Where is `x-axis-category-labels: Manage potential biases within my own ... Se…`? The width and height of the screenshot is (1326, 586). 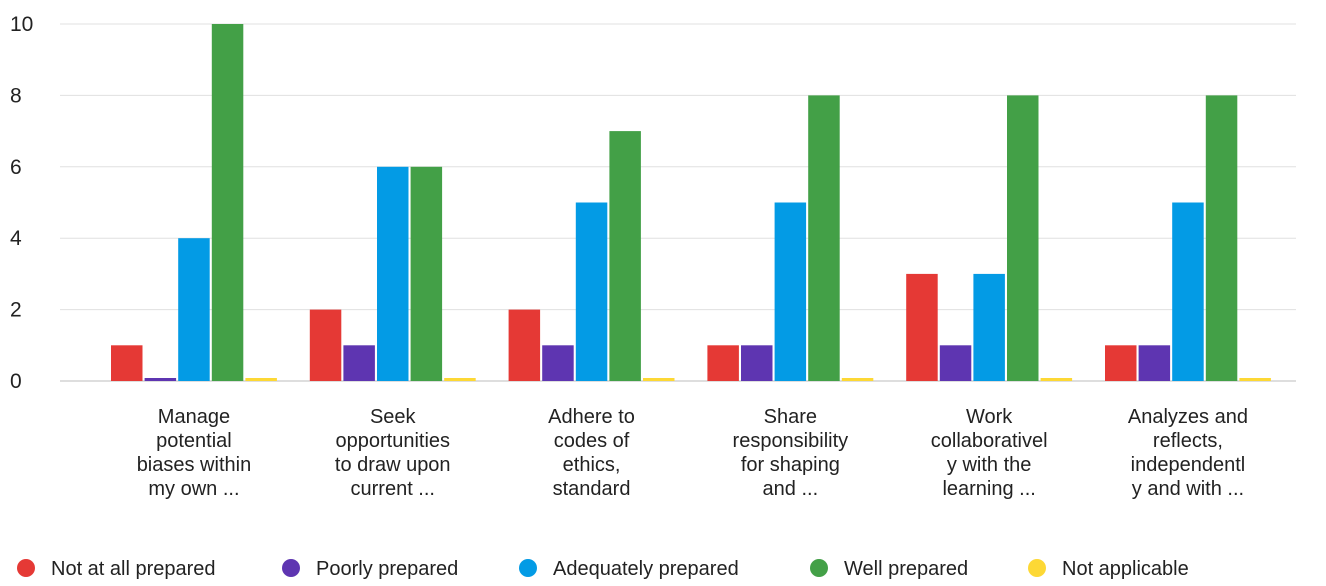 x-axis-category-labels: Manage potential biases within my own ... Se… is located at coordinates (692, 453).